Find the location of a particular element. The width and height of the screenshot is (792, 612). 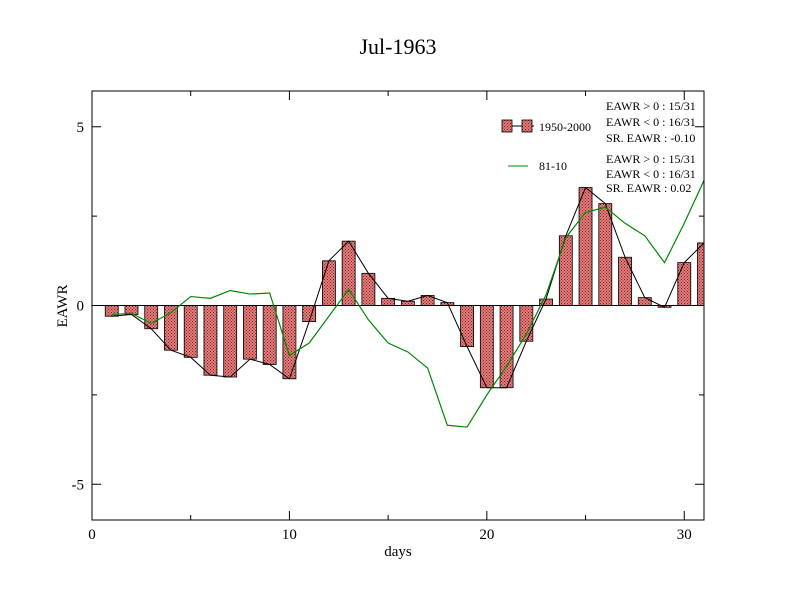

stat-2-neg: EAWR < 0 : 16/31 is located at coordinates (651, 174).